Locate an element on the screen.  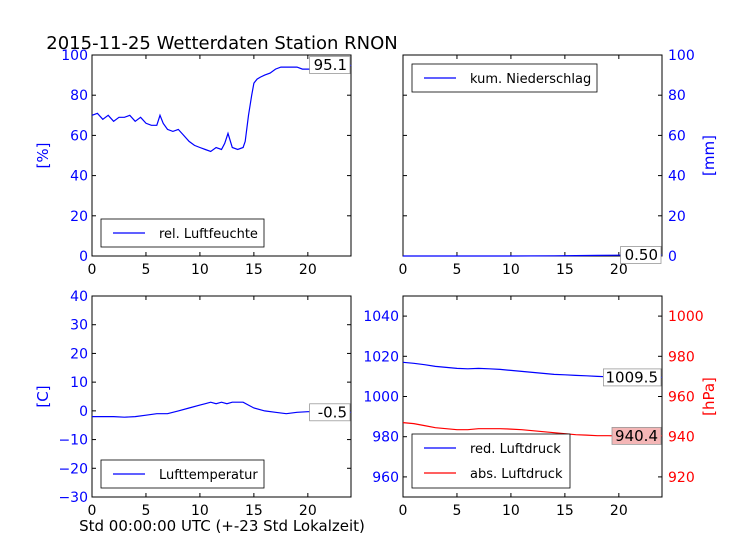
y-tick-label: 1040 is located at coordinates (381, 317).